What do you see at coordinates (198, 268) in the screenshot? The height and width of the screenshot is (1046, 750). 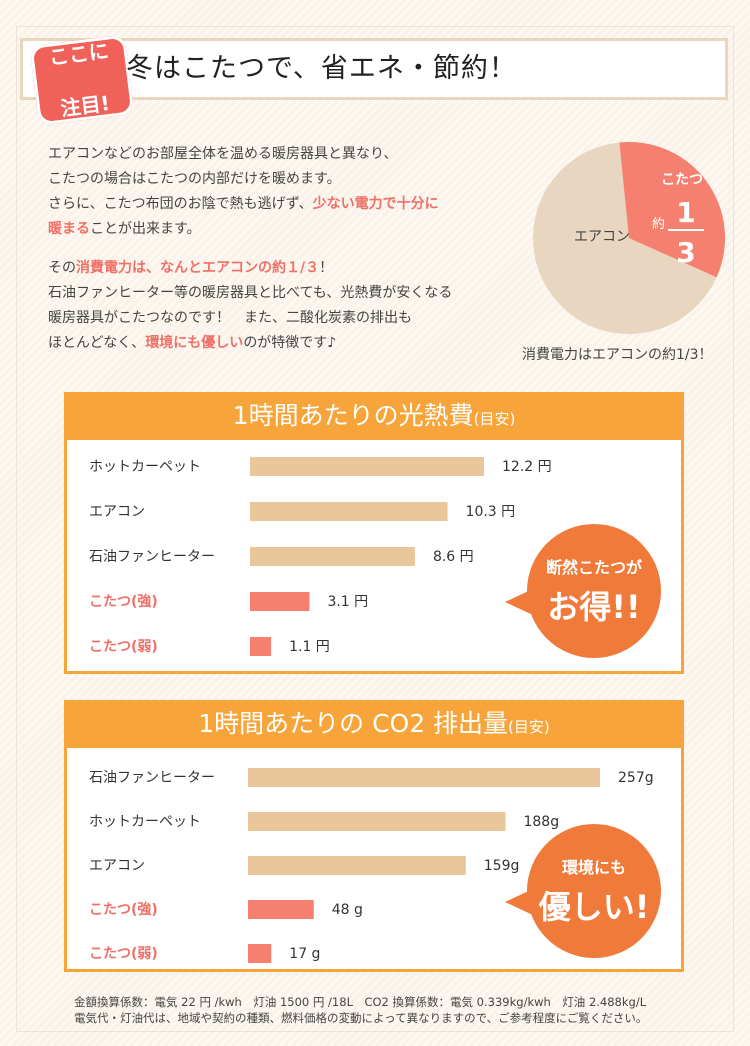 I see `intro-highlight: 消費電力は、なんとエアコンの約１/３` at bounding box center [198, 268].